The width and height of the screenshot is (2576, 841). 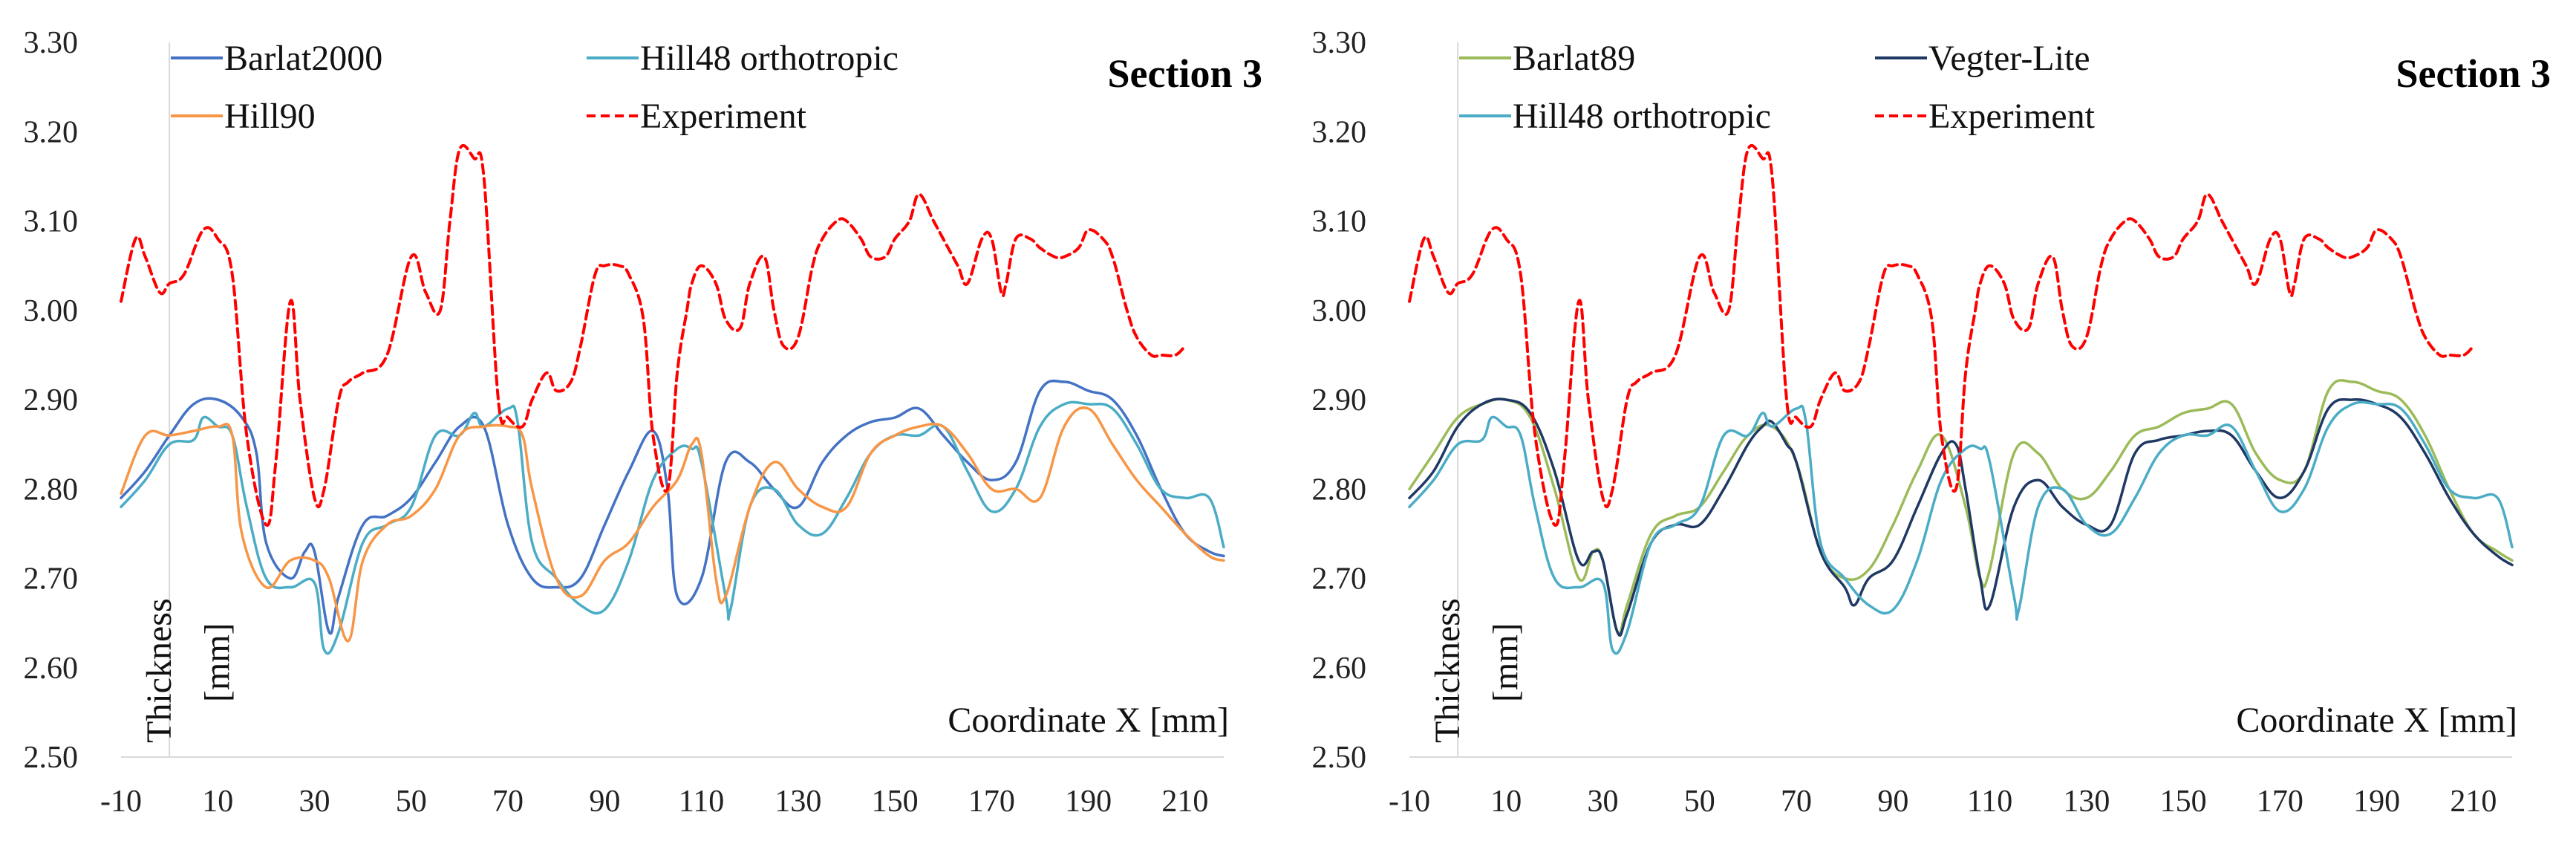 I want to click on series-line-hill90, so click(x=672, y=524).